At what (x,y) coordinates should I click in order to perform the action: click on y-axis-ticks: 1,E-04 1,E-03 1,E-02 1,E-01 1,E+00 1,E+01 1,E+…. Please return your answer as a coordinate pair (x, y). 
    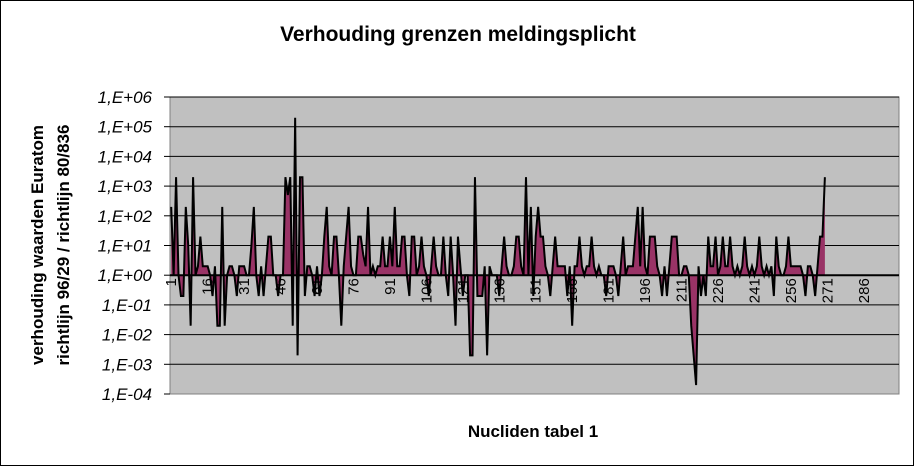
    Looking at the image, I should click on (134, 246).